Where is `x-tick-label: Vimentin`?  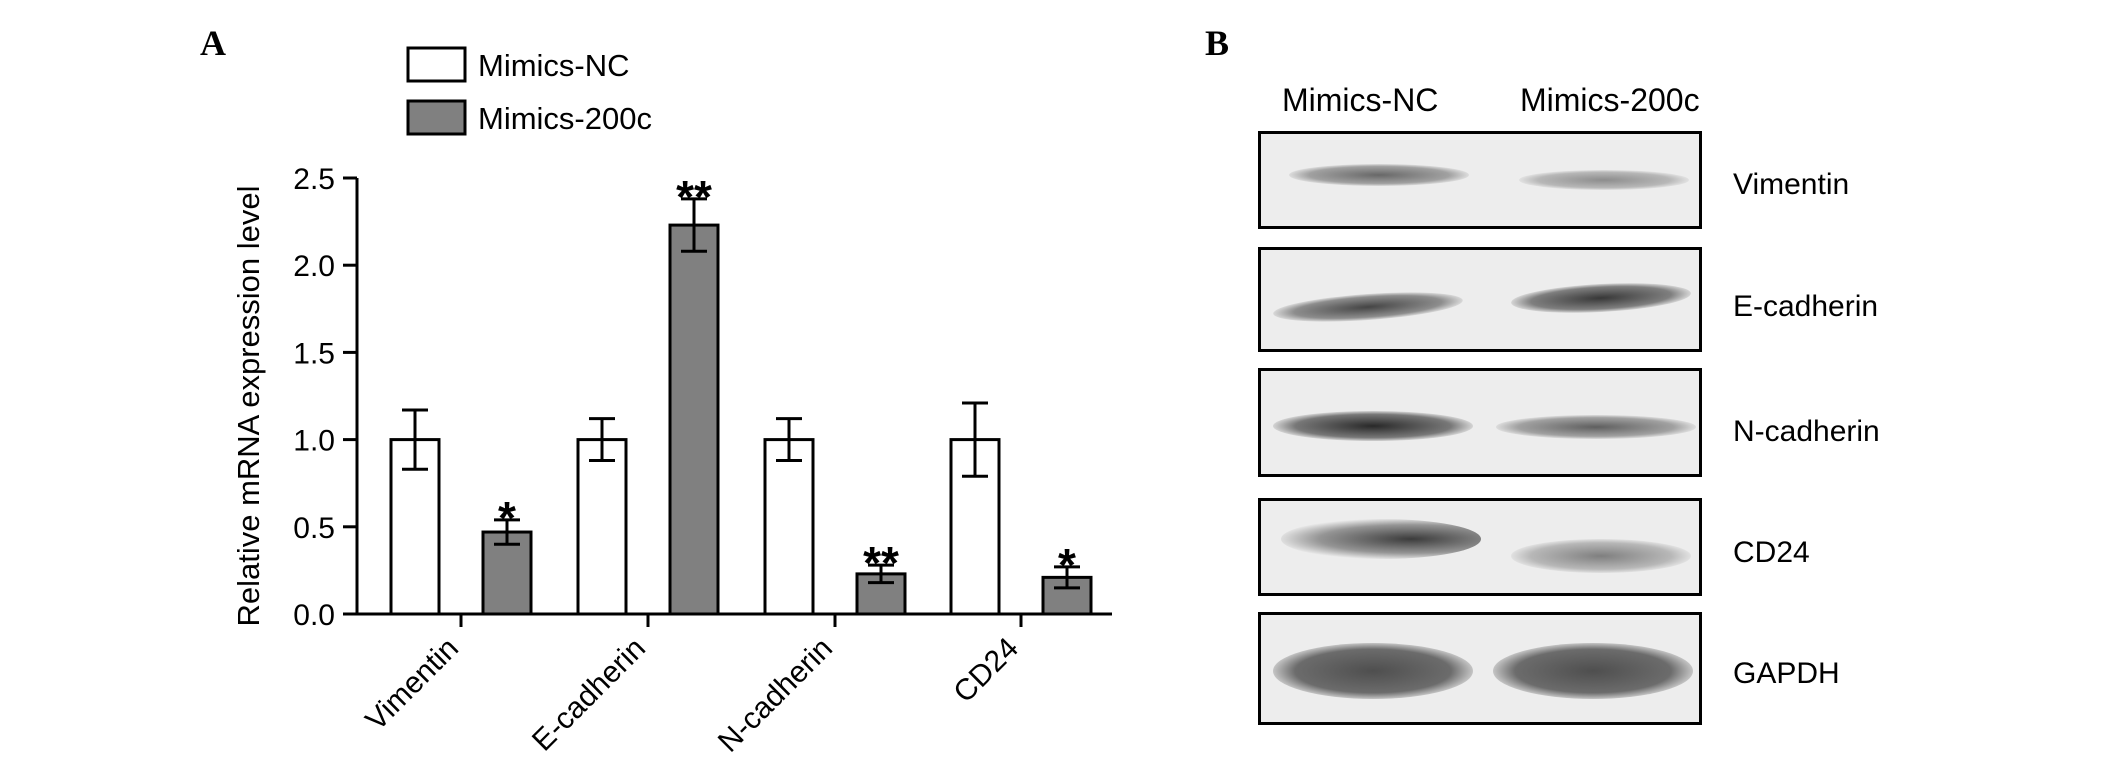 x-tick-label: Vimentin is located at coordinates (411, 684).